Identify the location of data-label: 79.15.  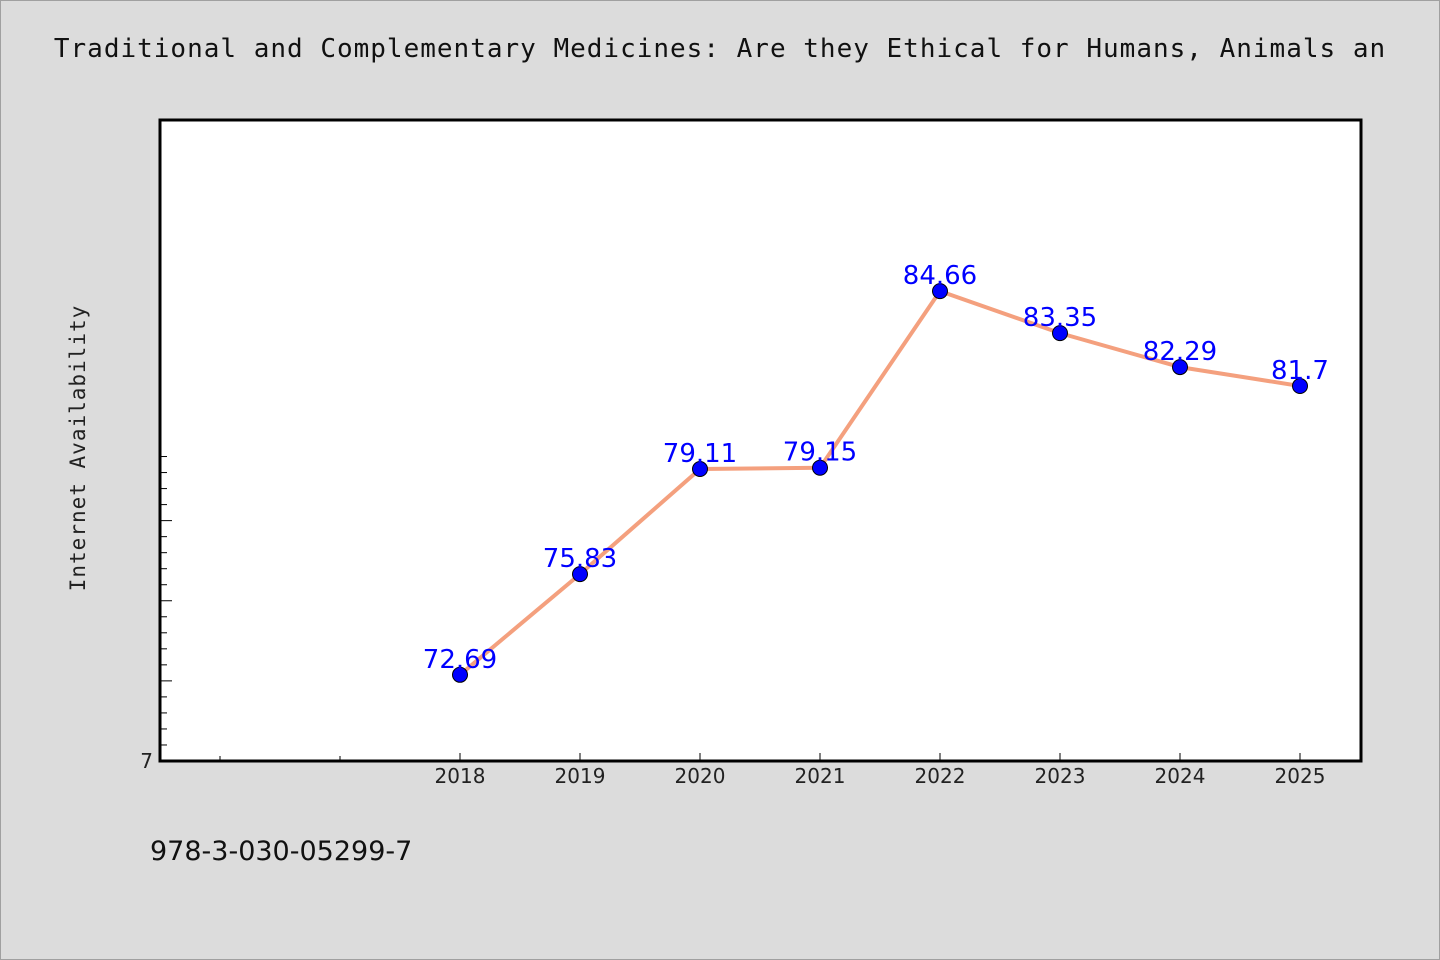
(820, 453).